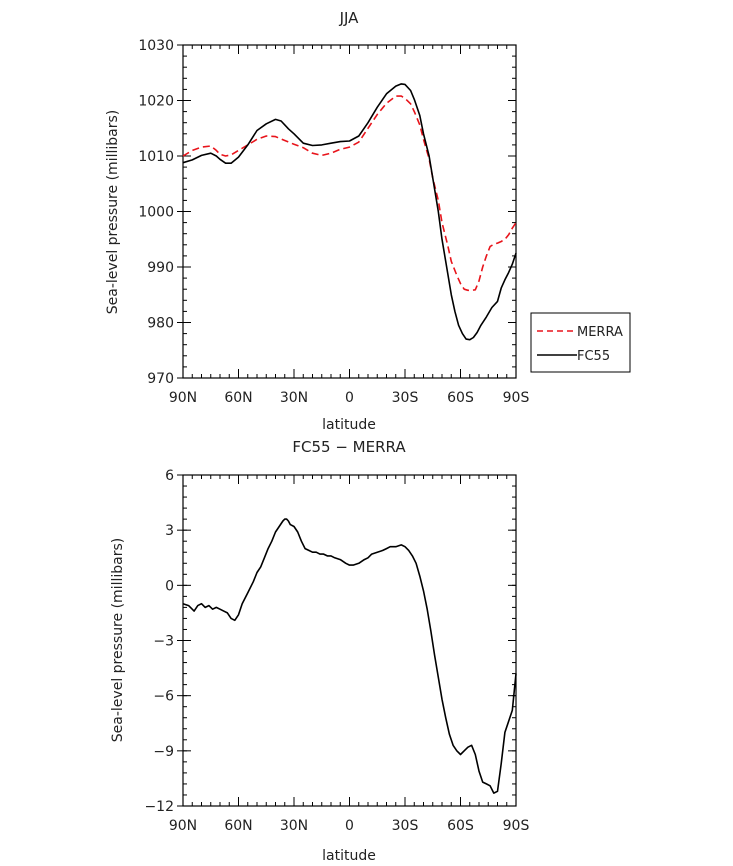 The width and height of the screenshot is (733, 866). Describe the element at coordinates (349, 447) in the screenshot. I see `bottom-chart-title: FC55 − MERRA` at that location.